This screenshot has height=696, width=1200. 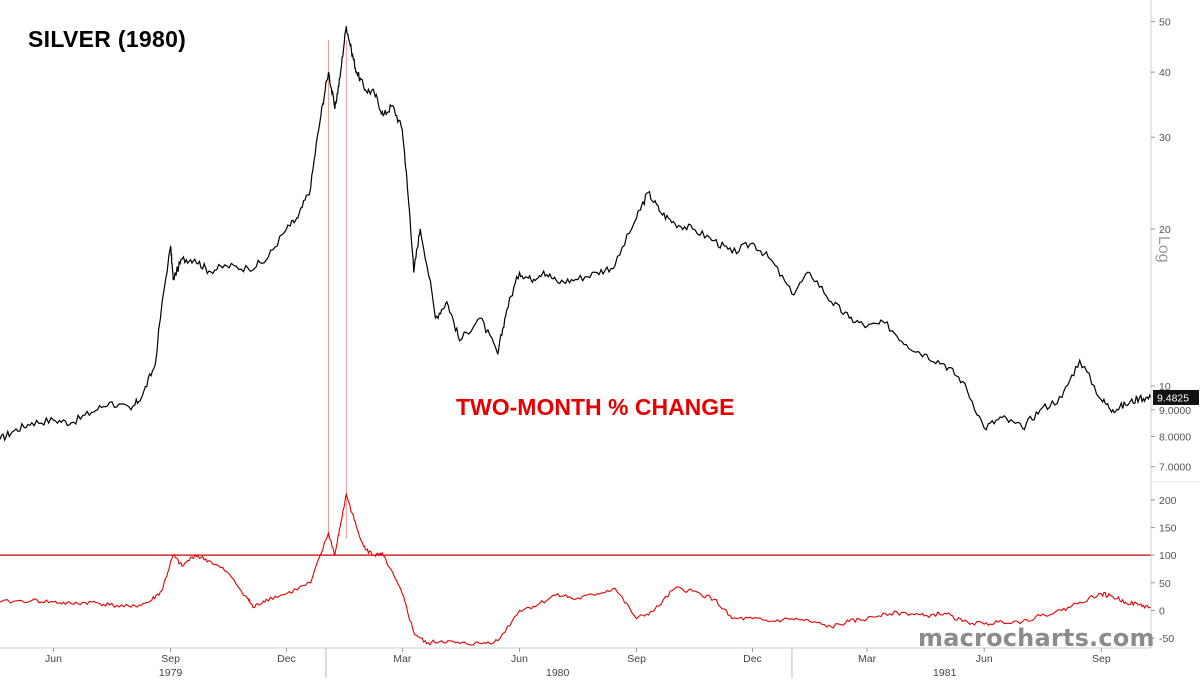 What do you see at coordinates (595, 407) in the screenshot?
I see `two-month-change-annotation: TWO-MONTH % CHANGE` at bounding box center [595, 407].